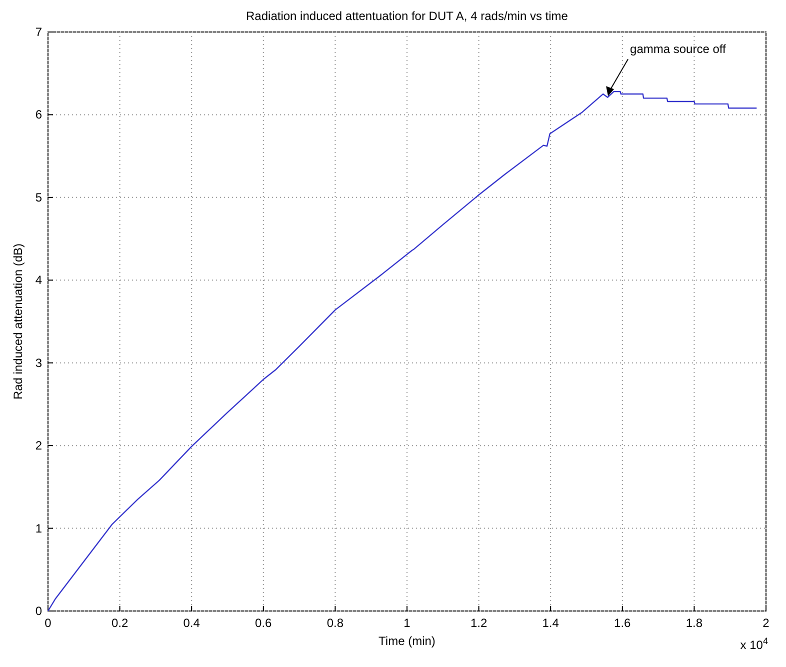 The image size is (786, 667). What do you see at coordinates (479, 623) in the screenshot?
I see `x-tick-label: 1.2` at bounding box center [479, 623].